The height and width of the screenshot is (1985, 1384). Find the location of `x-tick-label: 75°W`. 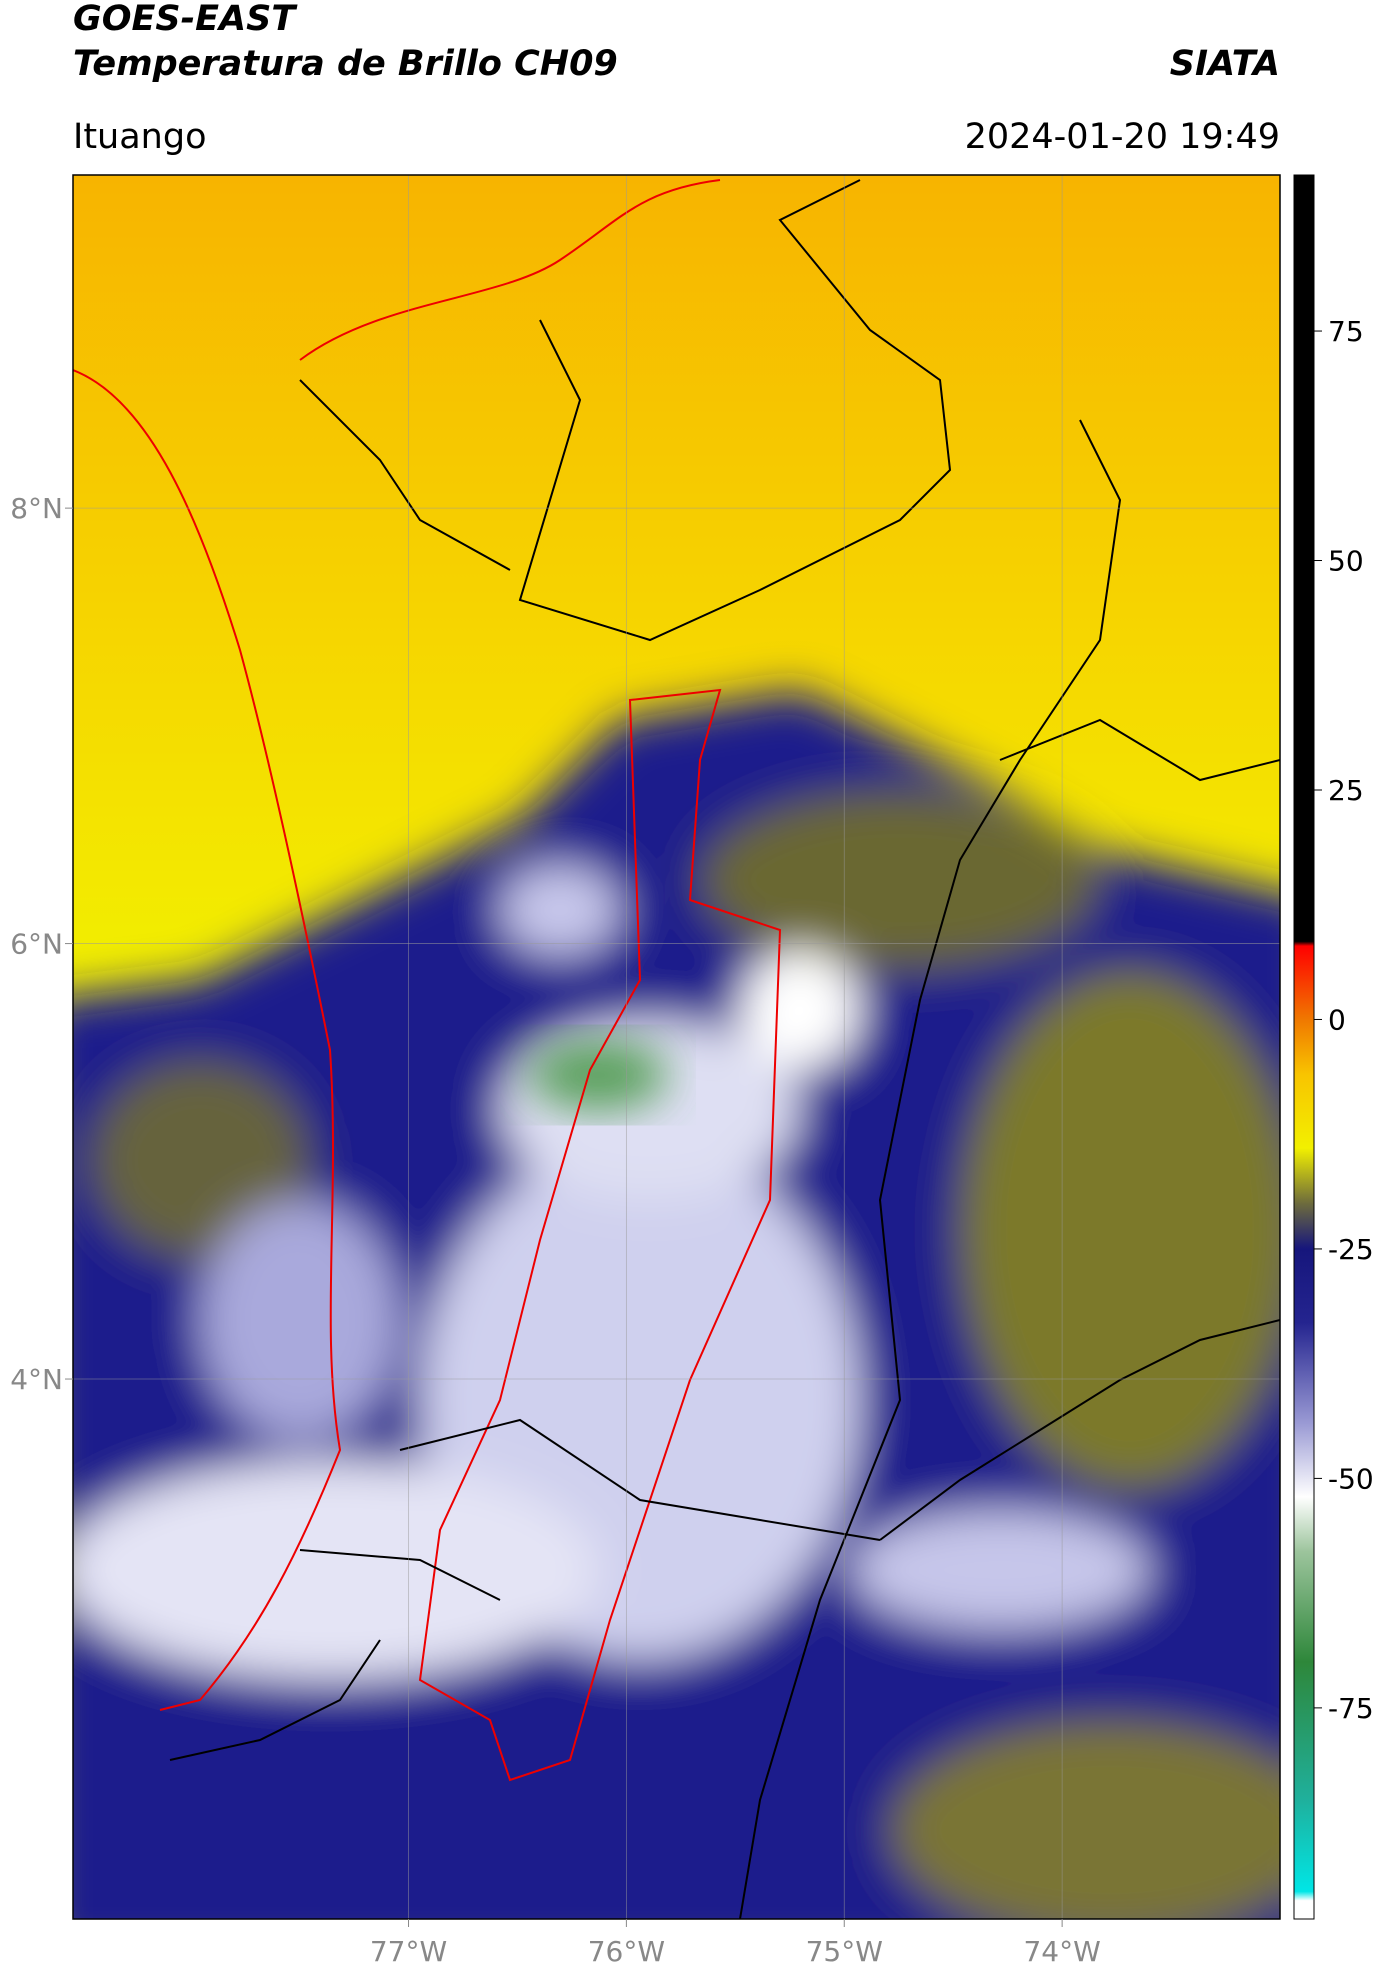

x-tick-label: 75°W is located at coordinates (844, 1951).